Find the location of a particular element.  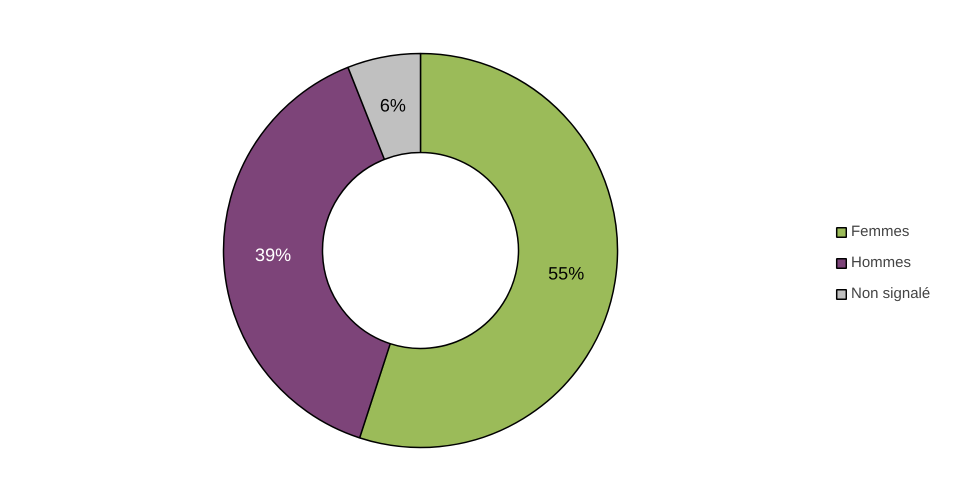

data-label: 55% is located at coordinates (566, 274).